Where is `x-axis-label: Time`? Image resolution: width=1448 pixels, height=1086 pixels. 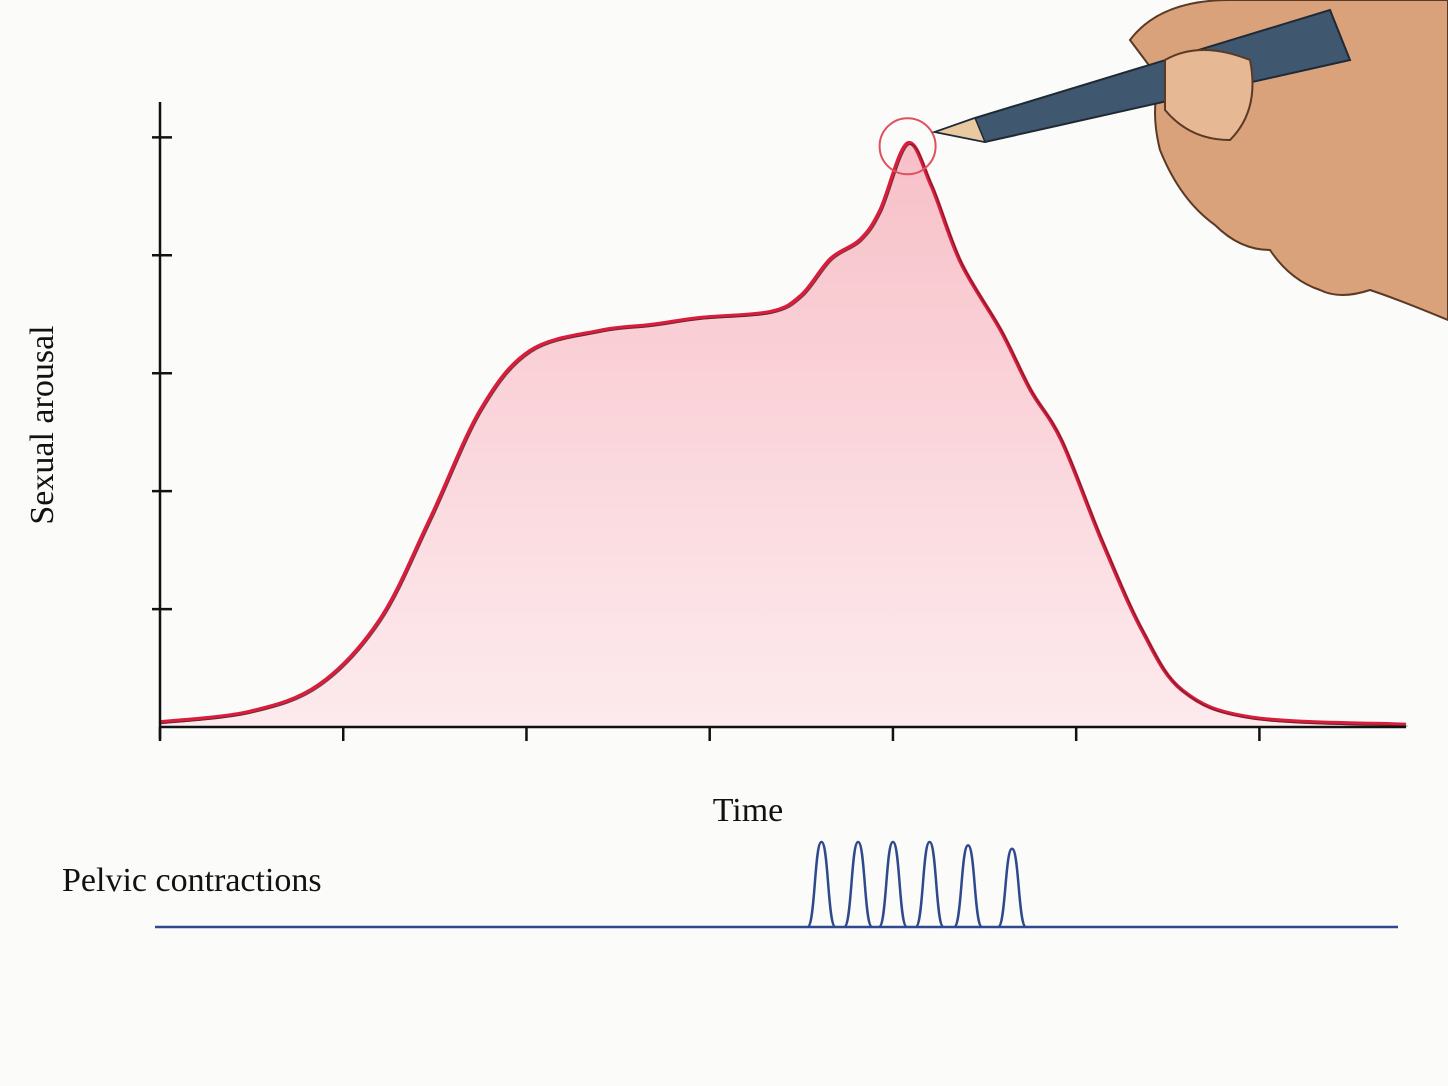 x-axis-label: Time is located at coordinates (748, 810).